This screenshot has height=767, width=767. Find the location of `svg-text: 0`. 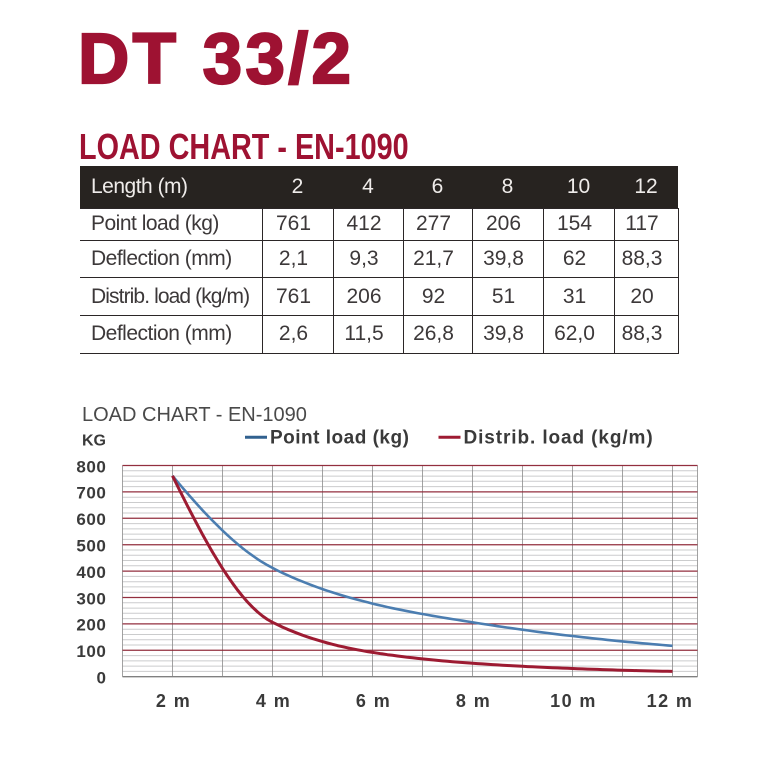

svg-text: 0 is located at coordinates (101, 678).